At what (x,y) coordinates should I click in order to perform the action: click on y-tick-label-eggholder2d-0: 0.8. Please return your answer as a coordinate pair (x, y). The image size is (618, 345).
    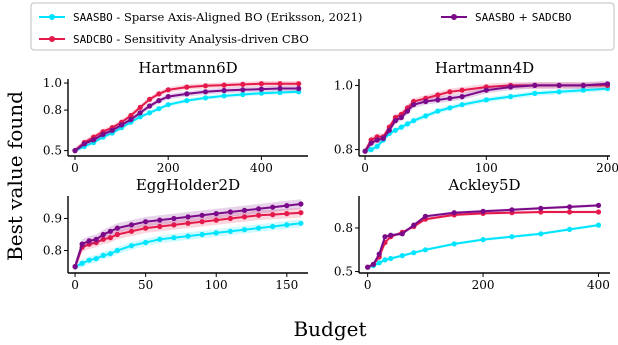
    Looking at the image, I should click on (52, 251).